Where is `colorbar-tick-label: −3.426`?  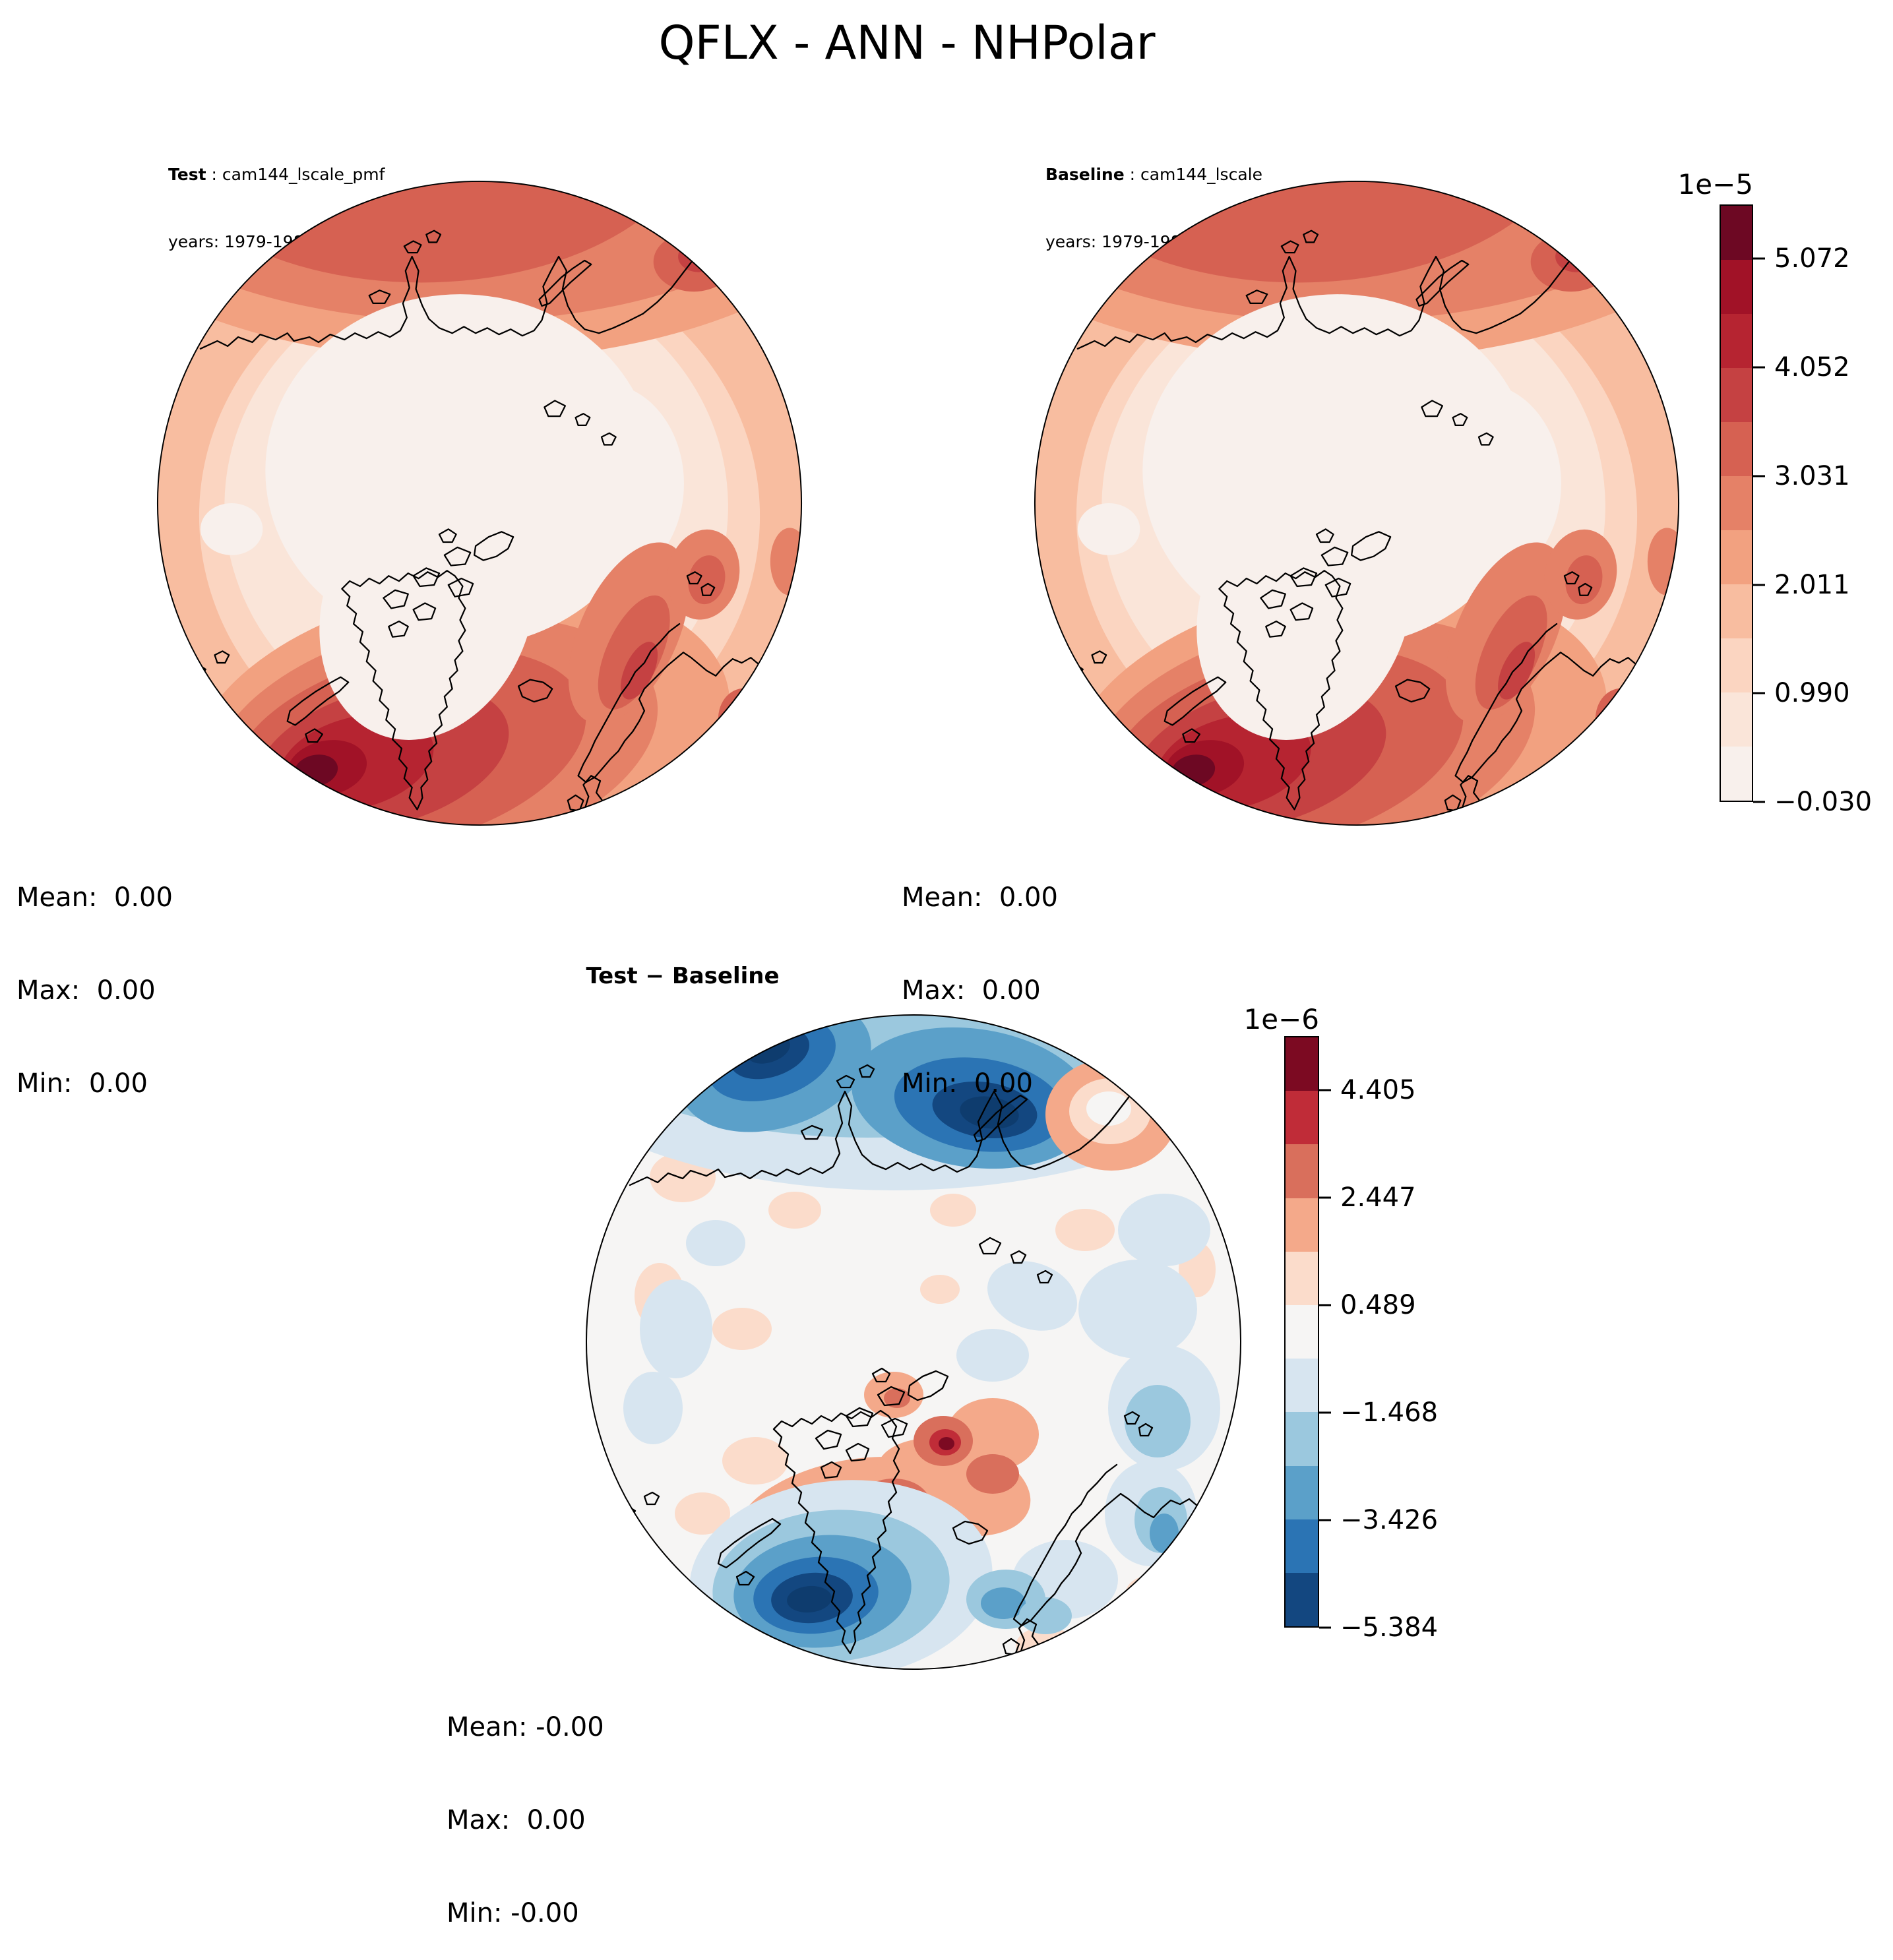
colorbar-tick-label: −3.426 is located at coordinates (1389, 1519).